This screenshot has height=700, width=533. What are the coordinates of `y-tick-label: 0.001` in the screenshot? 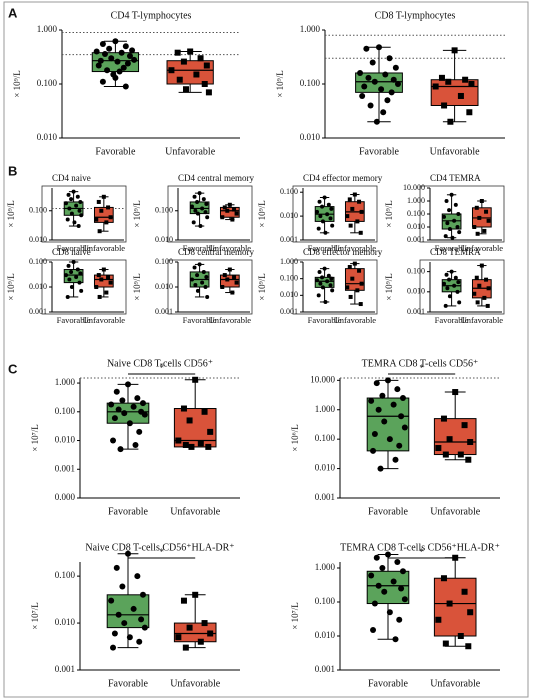 It's located at (416, 239).